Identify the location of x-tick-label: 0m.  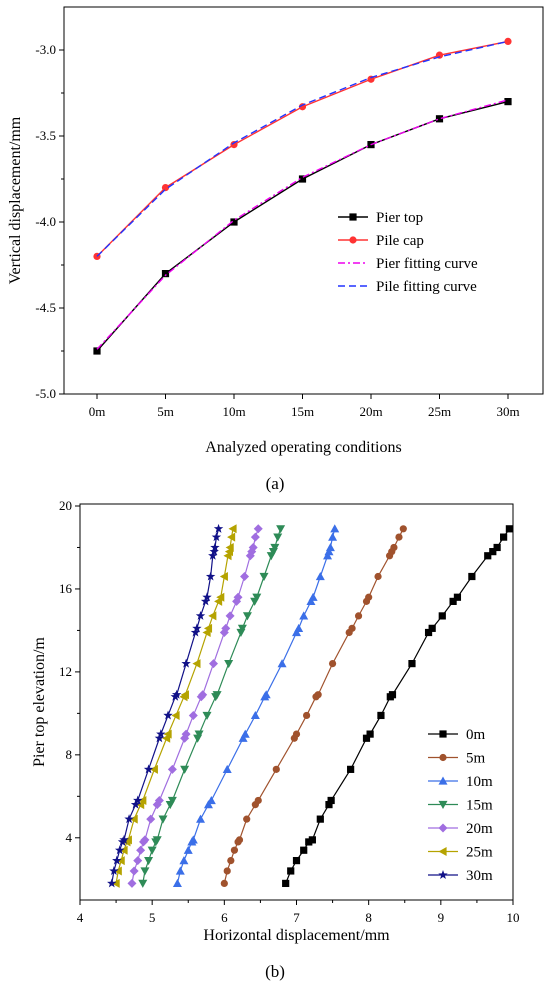
(97, 411).